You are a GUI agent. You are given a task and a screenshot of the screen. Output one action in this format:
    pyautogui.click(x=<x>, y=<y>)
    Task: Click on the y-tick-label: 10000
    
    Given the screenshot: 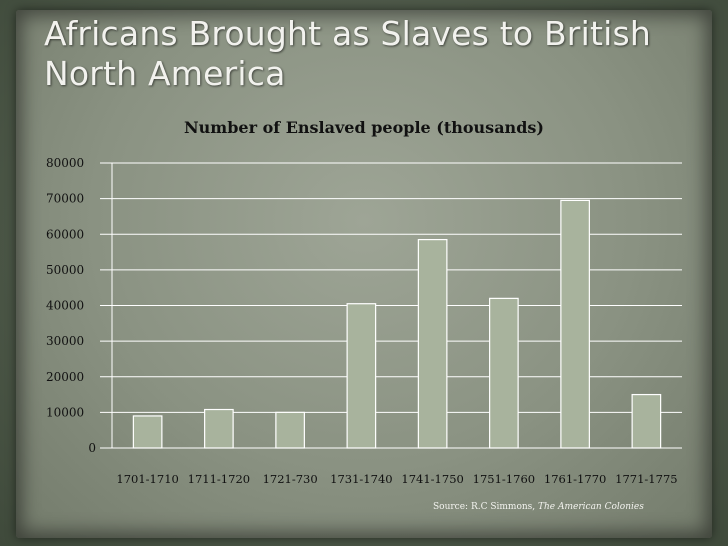 What is the action you would take?
    pyautogui.click(x=65, y=412)
    